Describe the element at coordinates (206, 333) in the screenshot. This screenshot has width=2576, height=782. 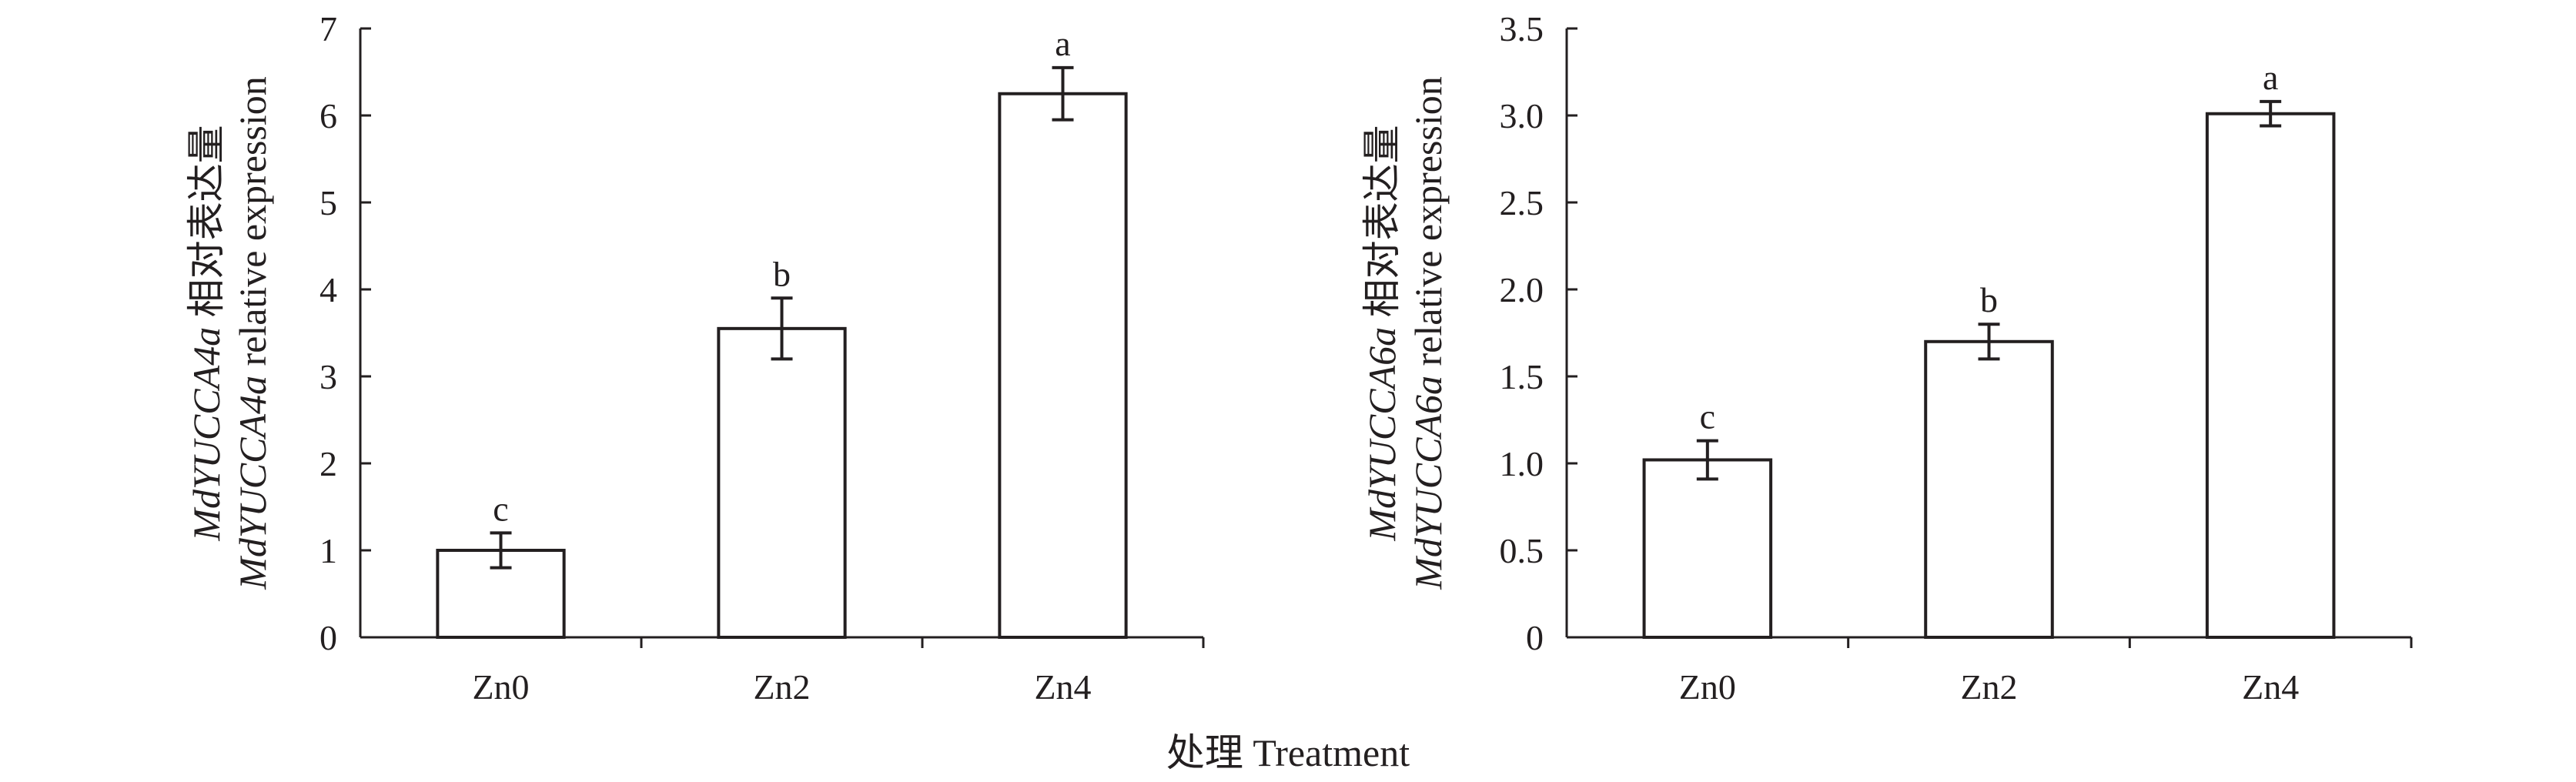
I see `y-axis-label-cn: MdYUCCA4a 相对表达量` at that location.